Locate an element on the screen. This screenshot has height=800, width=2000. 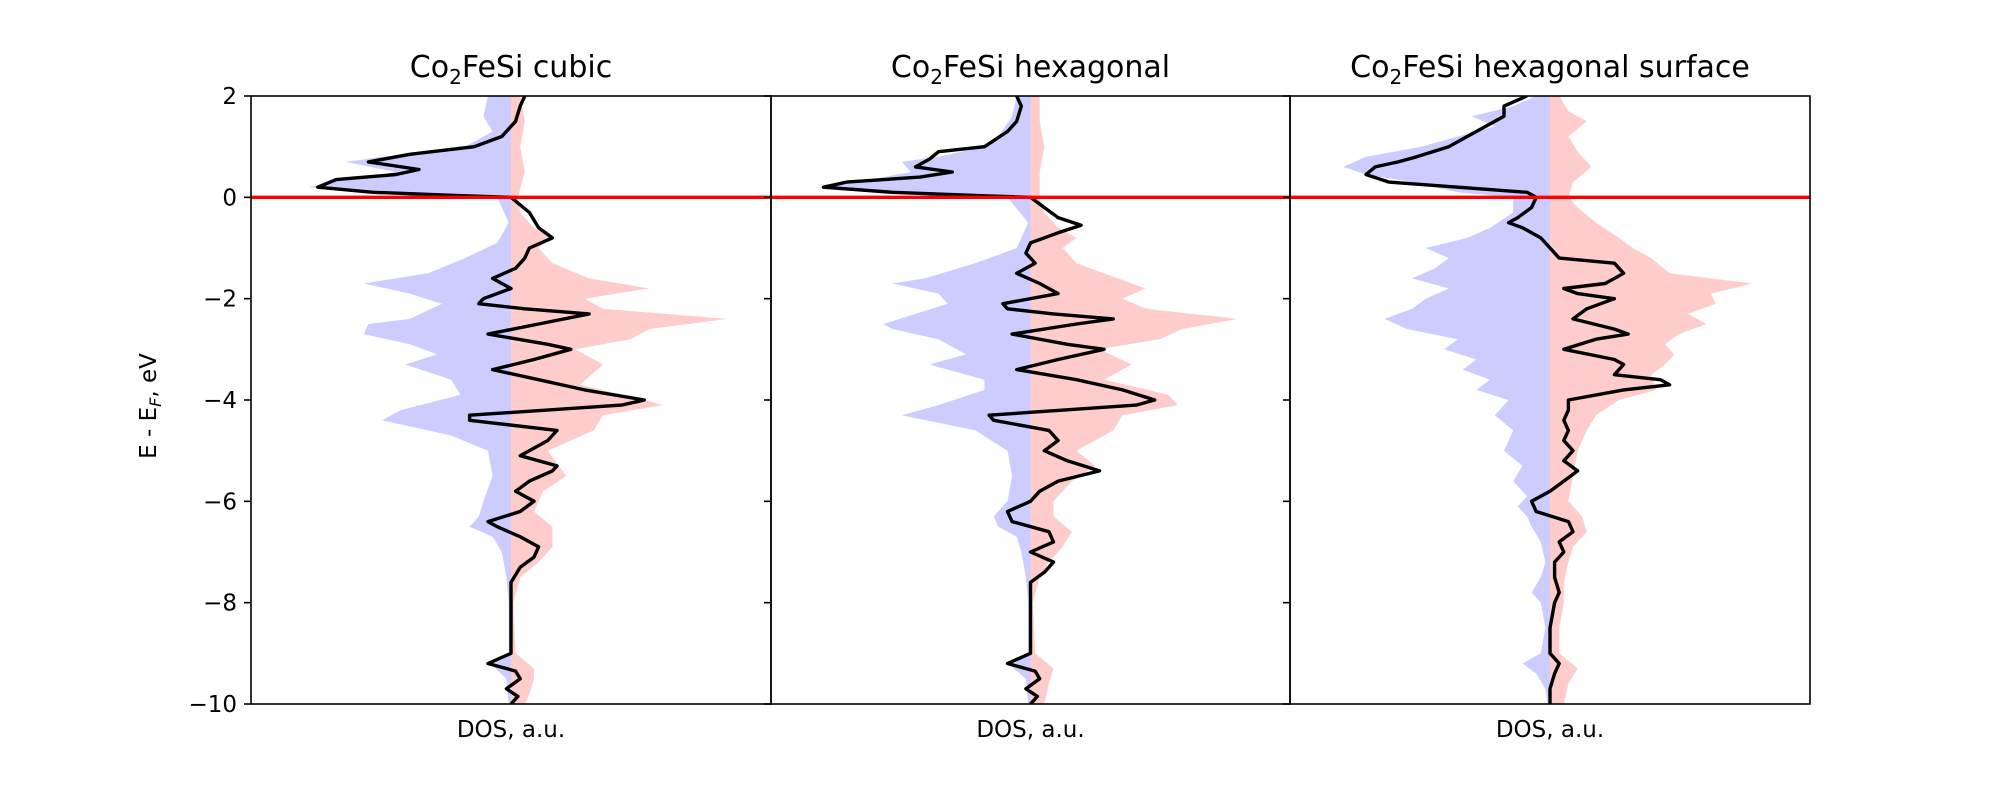
y-axis: 2 0 −2 −4 −6 −8 −10 is located at coordinates (219, 401).